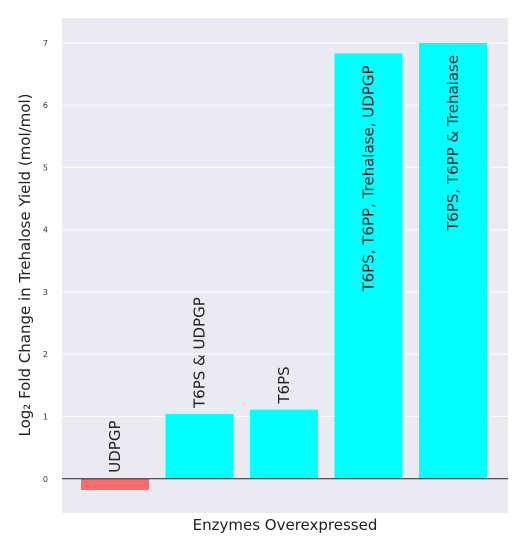 The height and width of the screenshot is (550, 523). What do you see at coordinates (45, 354) in the screenshot?
I see `y-tick-label: 2` at bounding box center [45, 354].